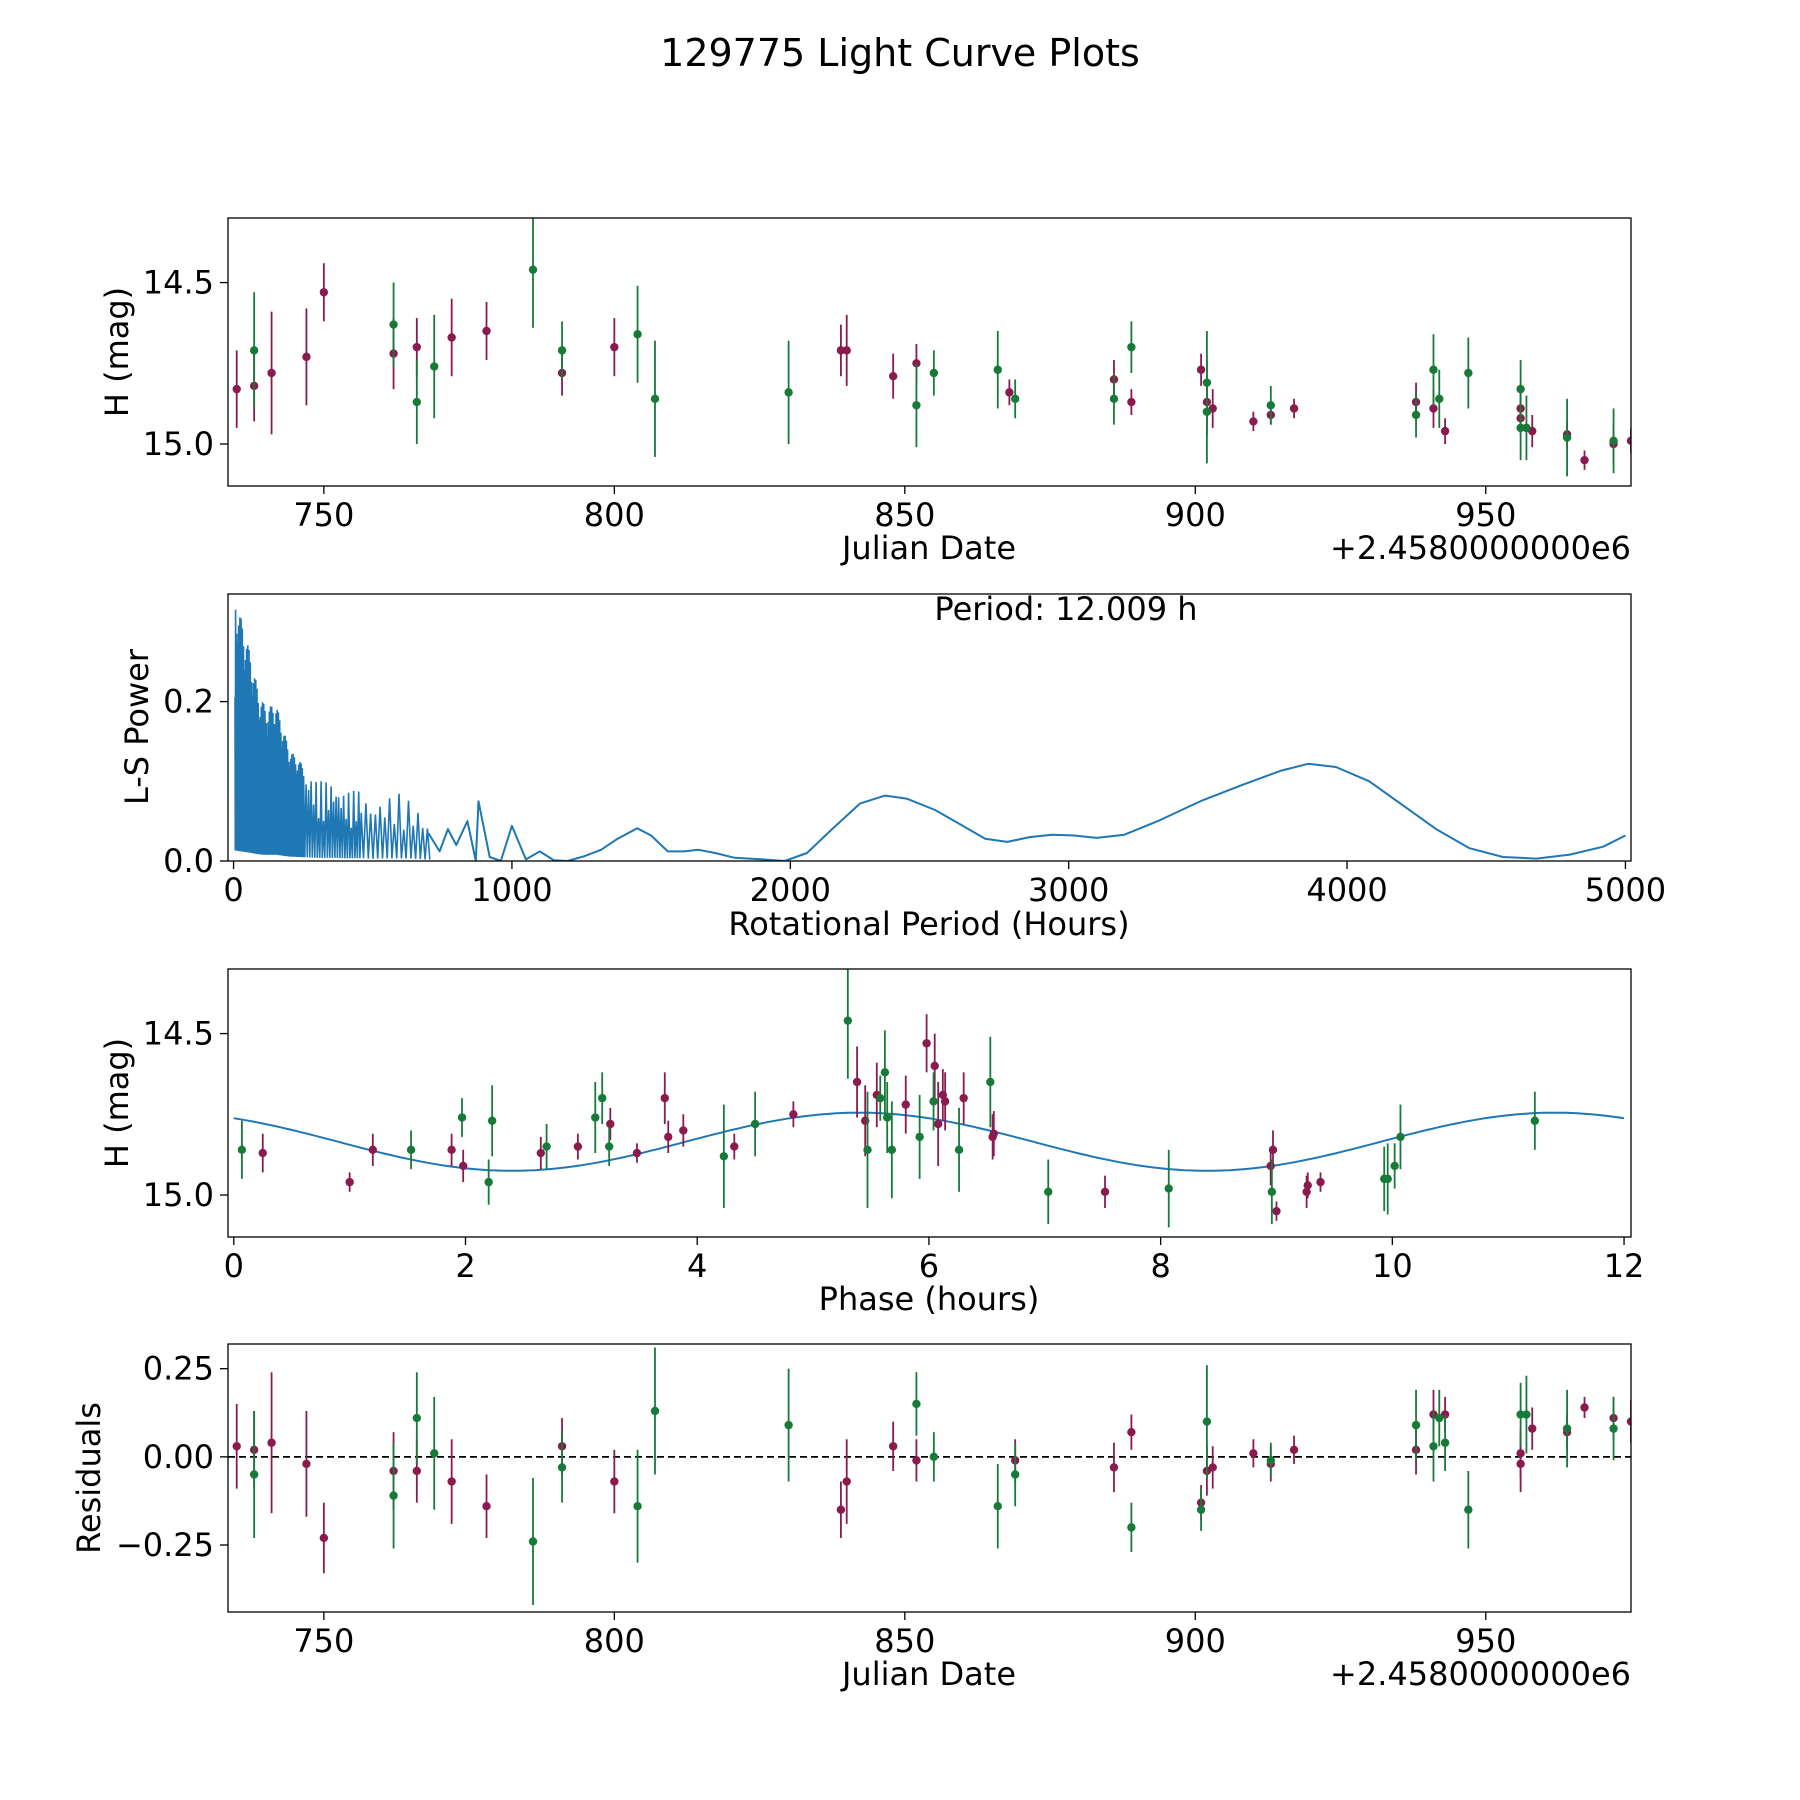  Describe the element at coordinates (117, 352) in the screenshot. I see `lightcurve-ylabel: H (mag)` at that location.